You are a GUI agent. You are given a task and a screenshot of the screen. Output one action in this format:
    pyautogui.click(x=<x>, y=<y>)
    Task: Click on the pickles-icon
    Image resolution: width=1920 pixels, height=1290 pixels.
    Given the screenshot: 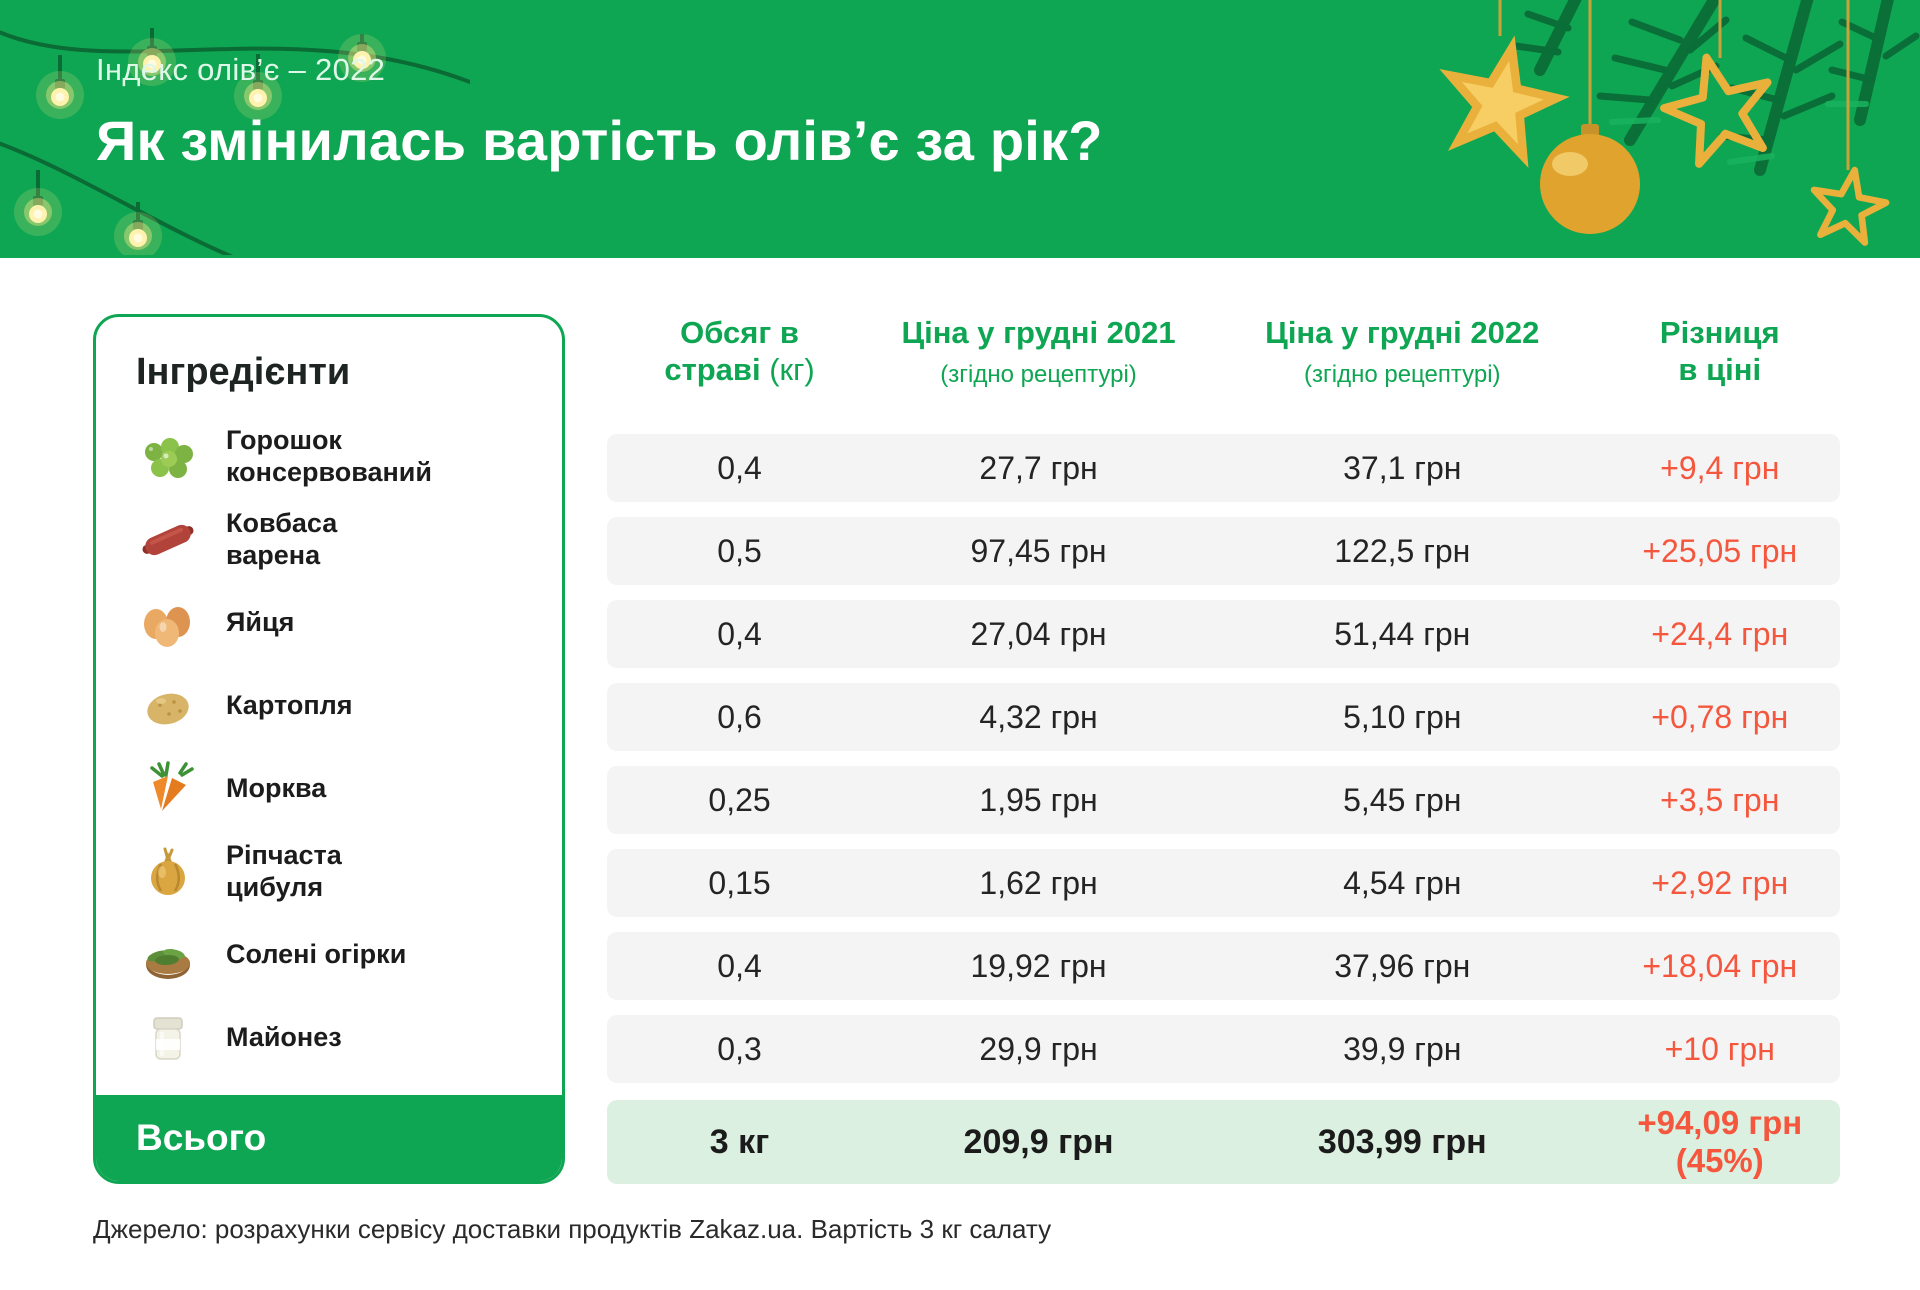 What is the action you would take?
    pyautogui.click(x=168, y=964)
    